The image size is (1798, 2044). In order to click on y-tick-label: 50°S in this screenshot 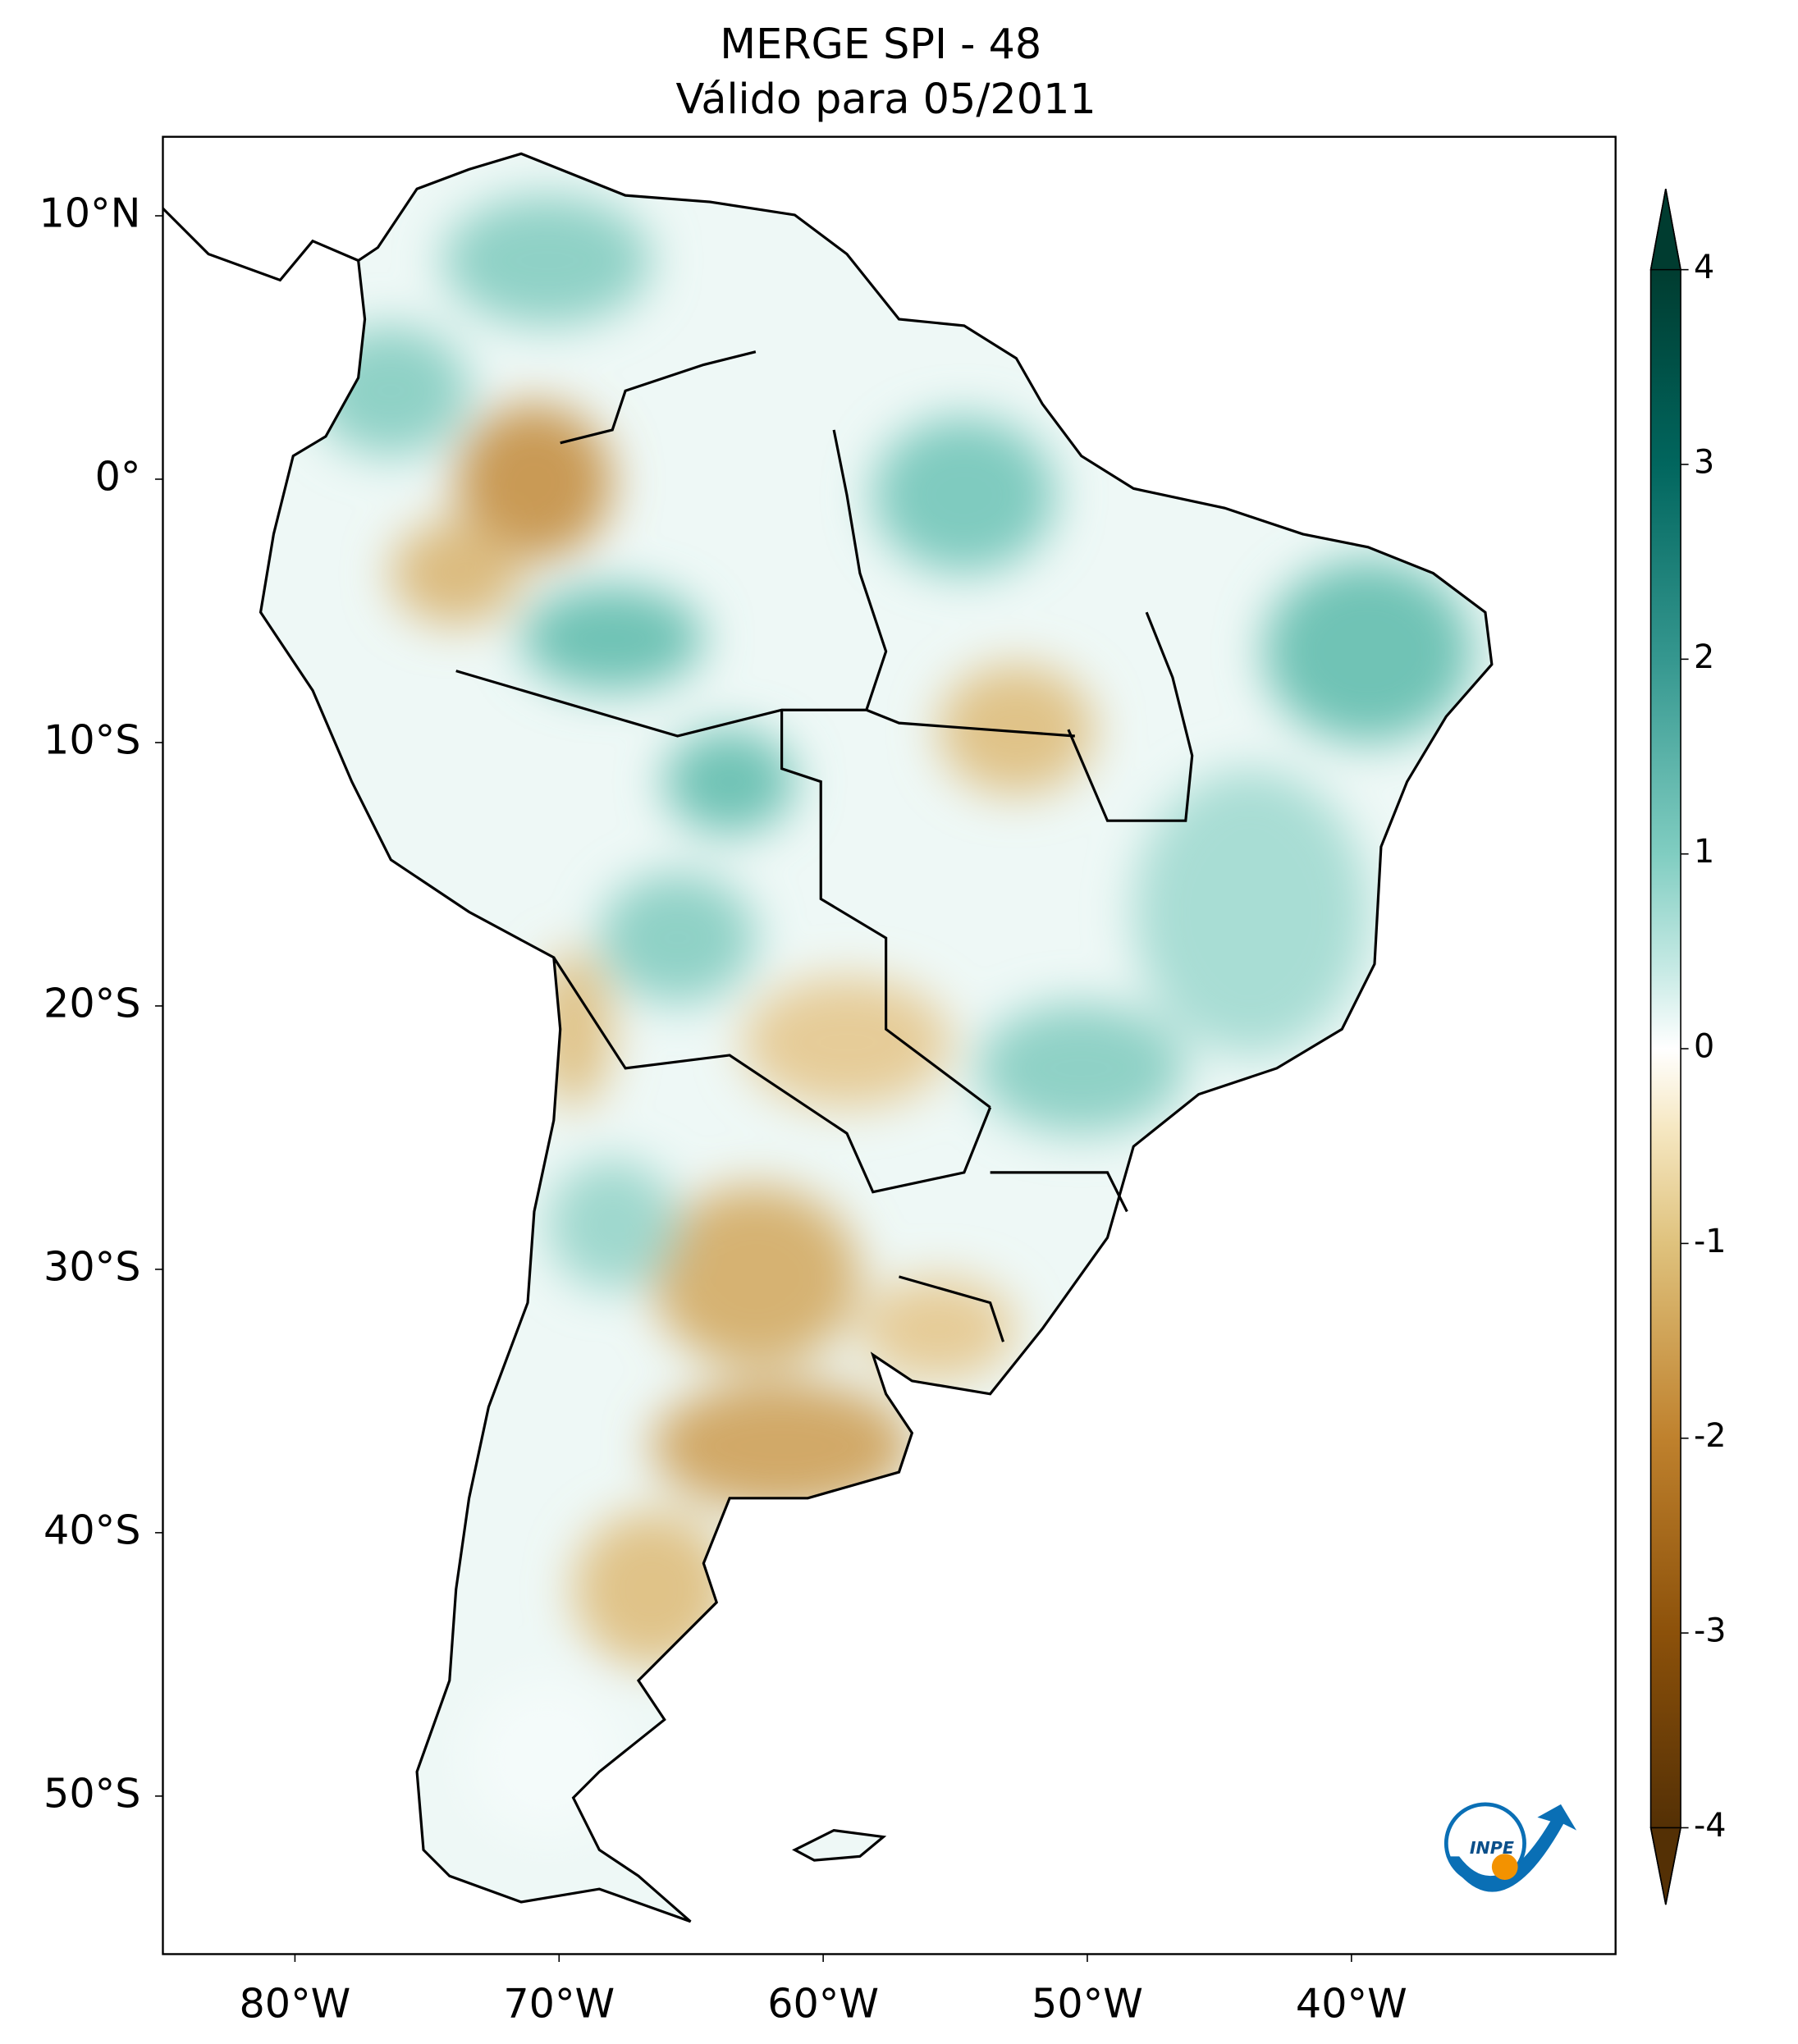, I will do `click(91, 1793)`.